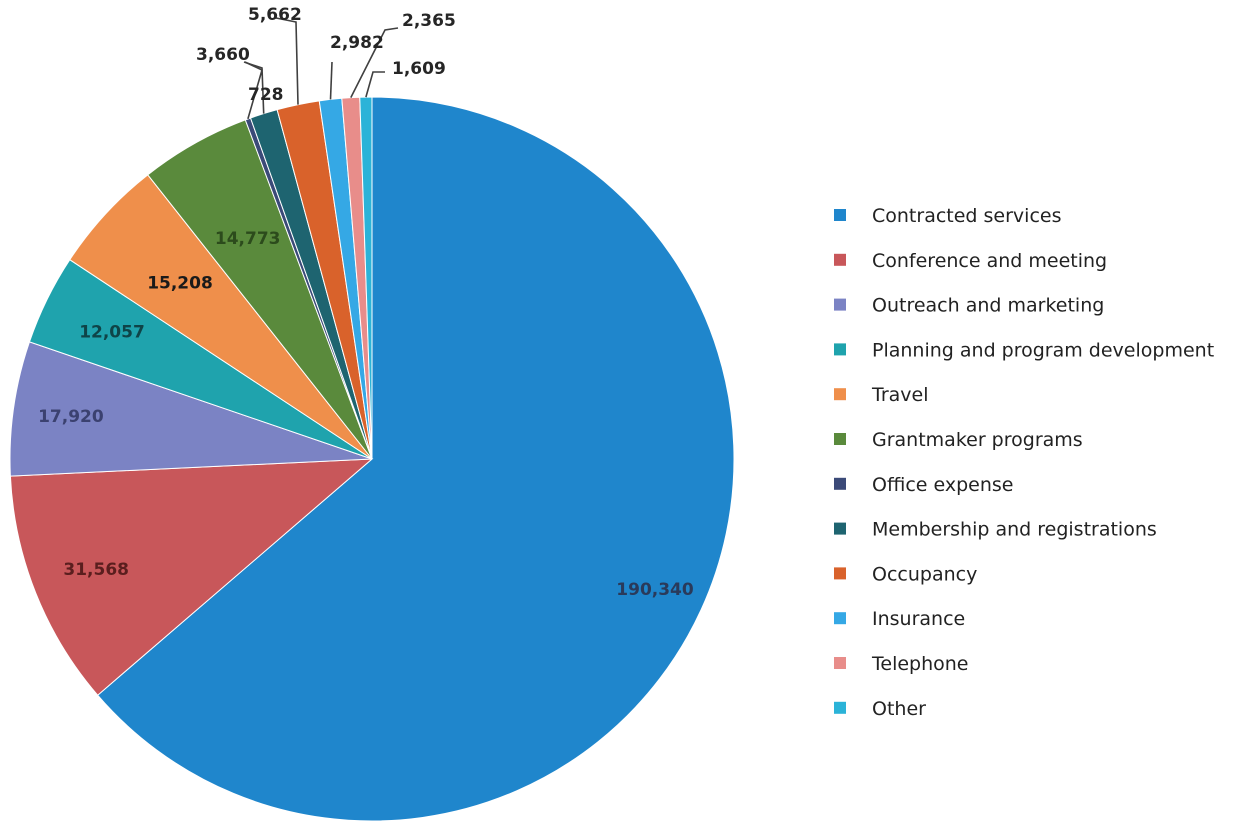 The width and height of the screenshot is (1243, 823). I want to click on legend-item-office-expense: Office expense, so click(923, 485).